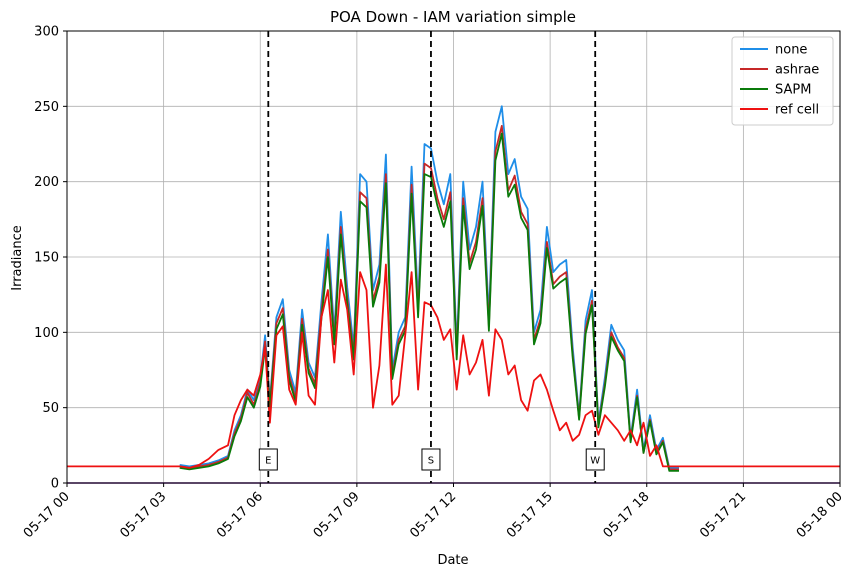  Describe the element at coordinates (797, 70) in the screenshot. I see `legend-label: ashrae` at that location.